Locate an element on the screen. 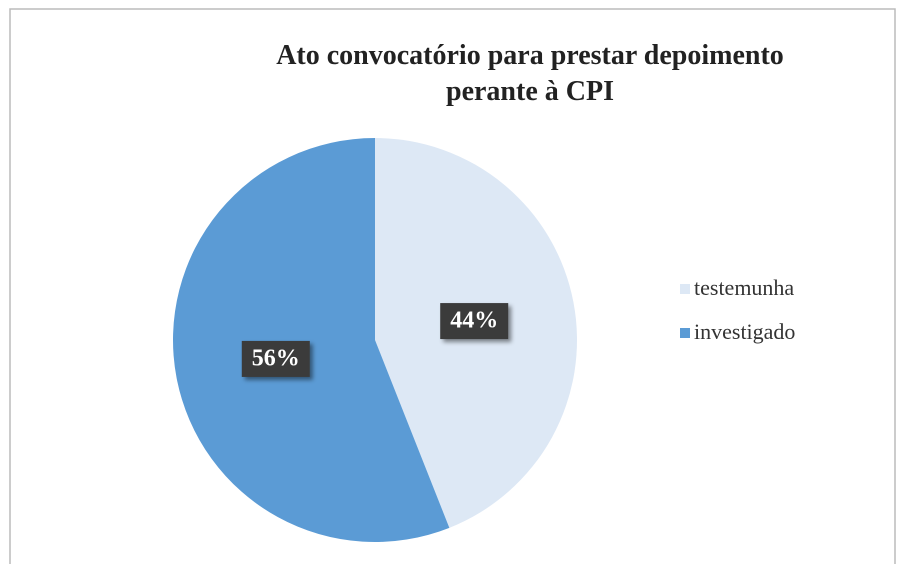 Image resolution: width=907 pixels, height=564 pixels. data-label: 56% is located at coordinates (276, 358).